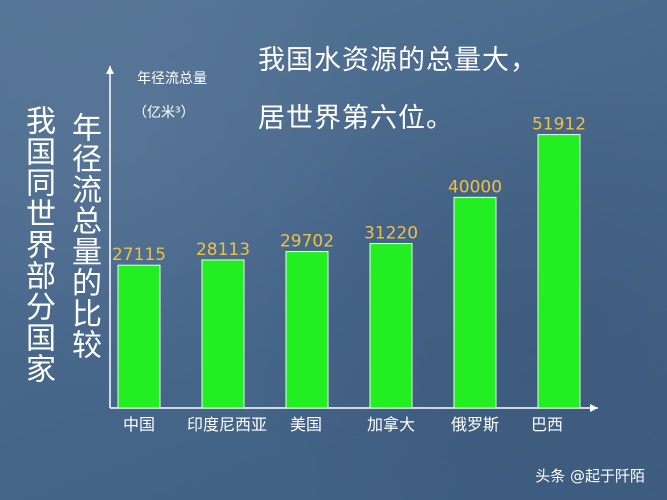 Image resolution: width=667 pixels, height=500 pixels. I want to click on category-label-1: 中国, so click(139, 424).